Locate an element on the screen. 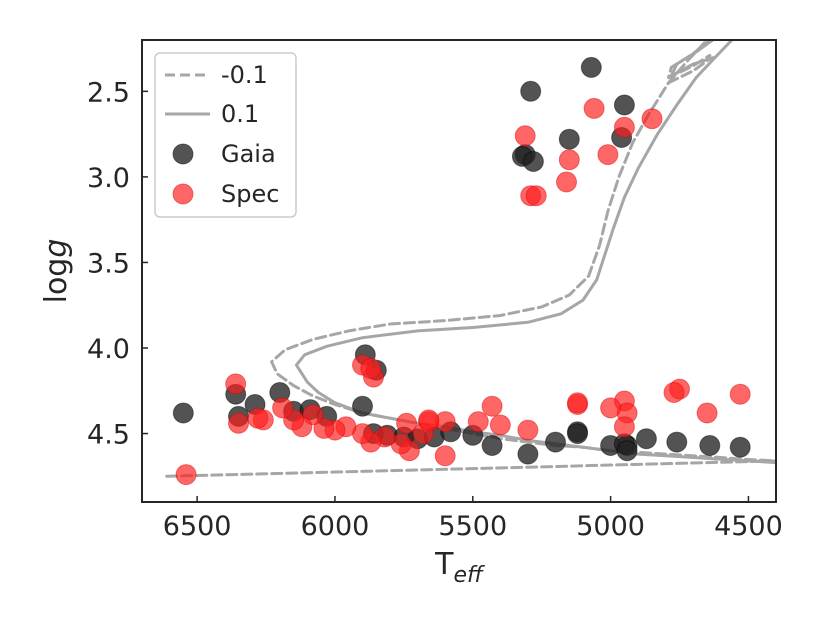  legend-label-minus-0-1: -0.1 is located at coordinates (244, 75).